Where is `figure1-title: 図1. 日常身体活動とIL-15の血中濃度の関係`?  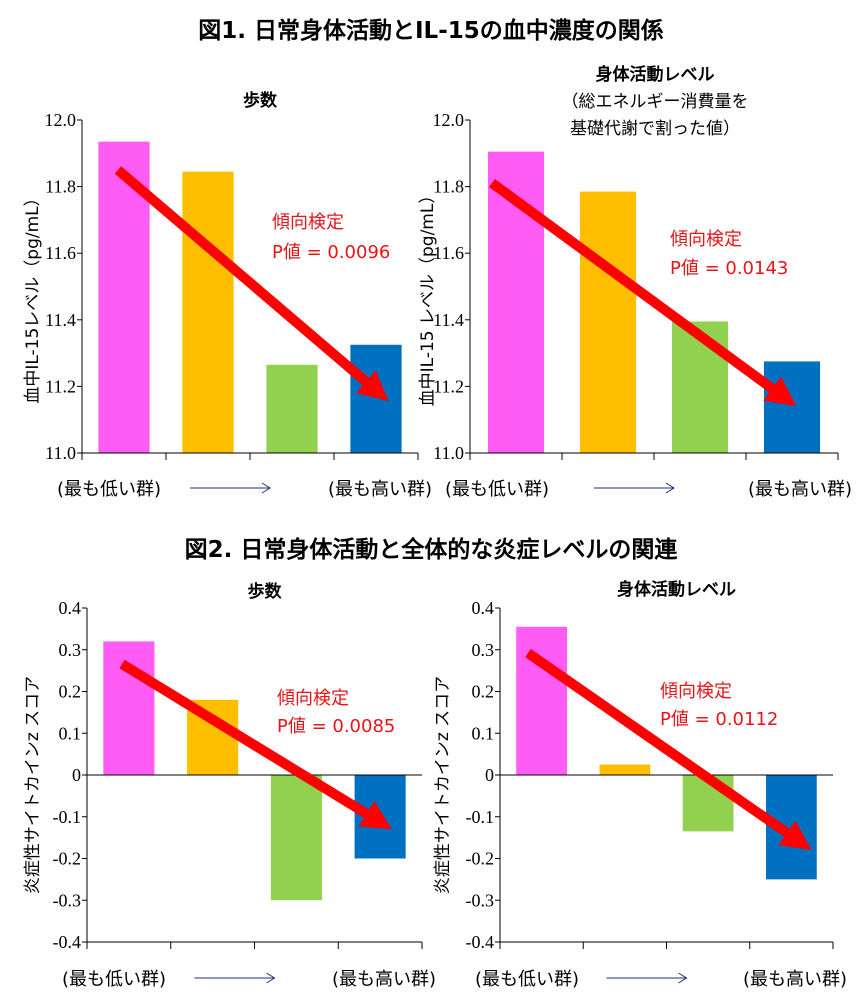 figure1-title: 図1. 日常身体活動とIL-15の血中濃度の関係 is located at coordinates (431, 30).